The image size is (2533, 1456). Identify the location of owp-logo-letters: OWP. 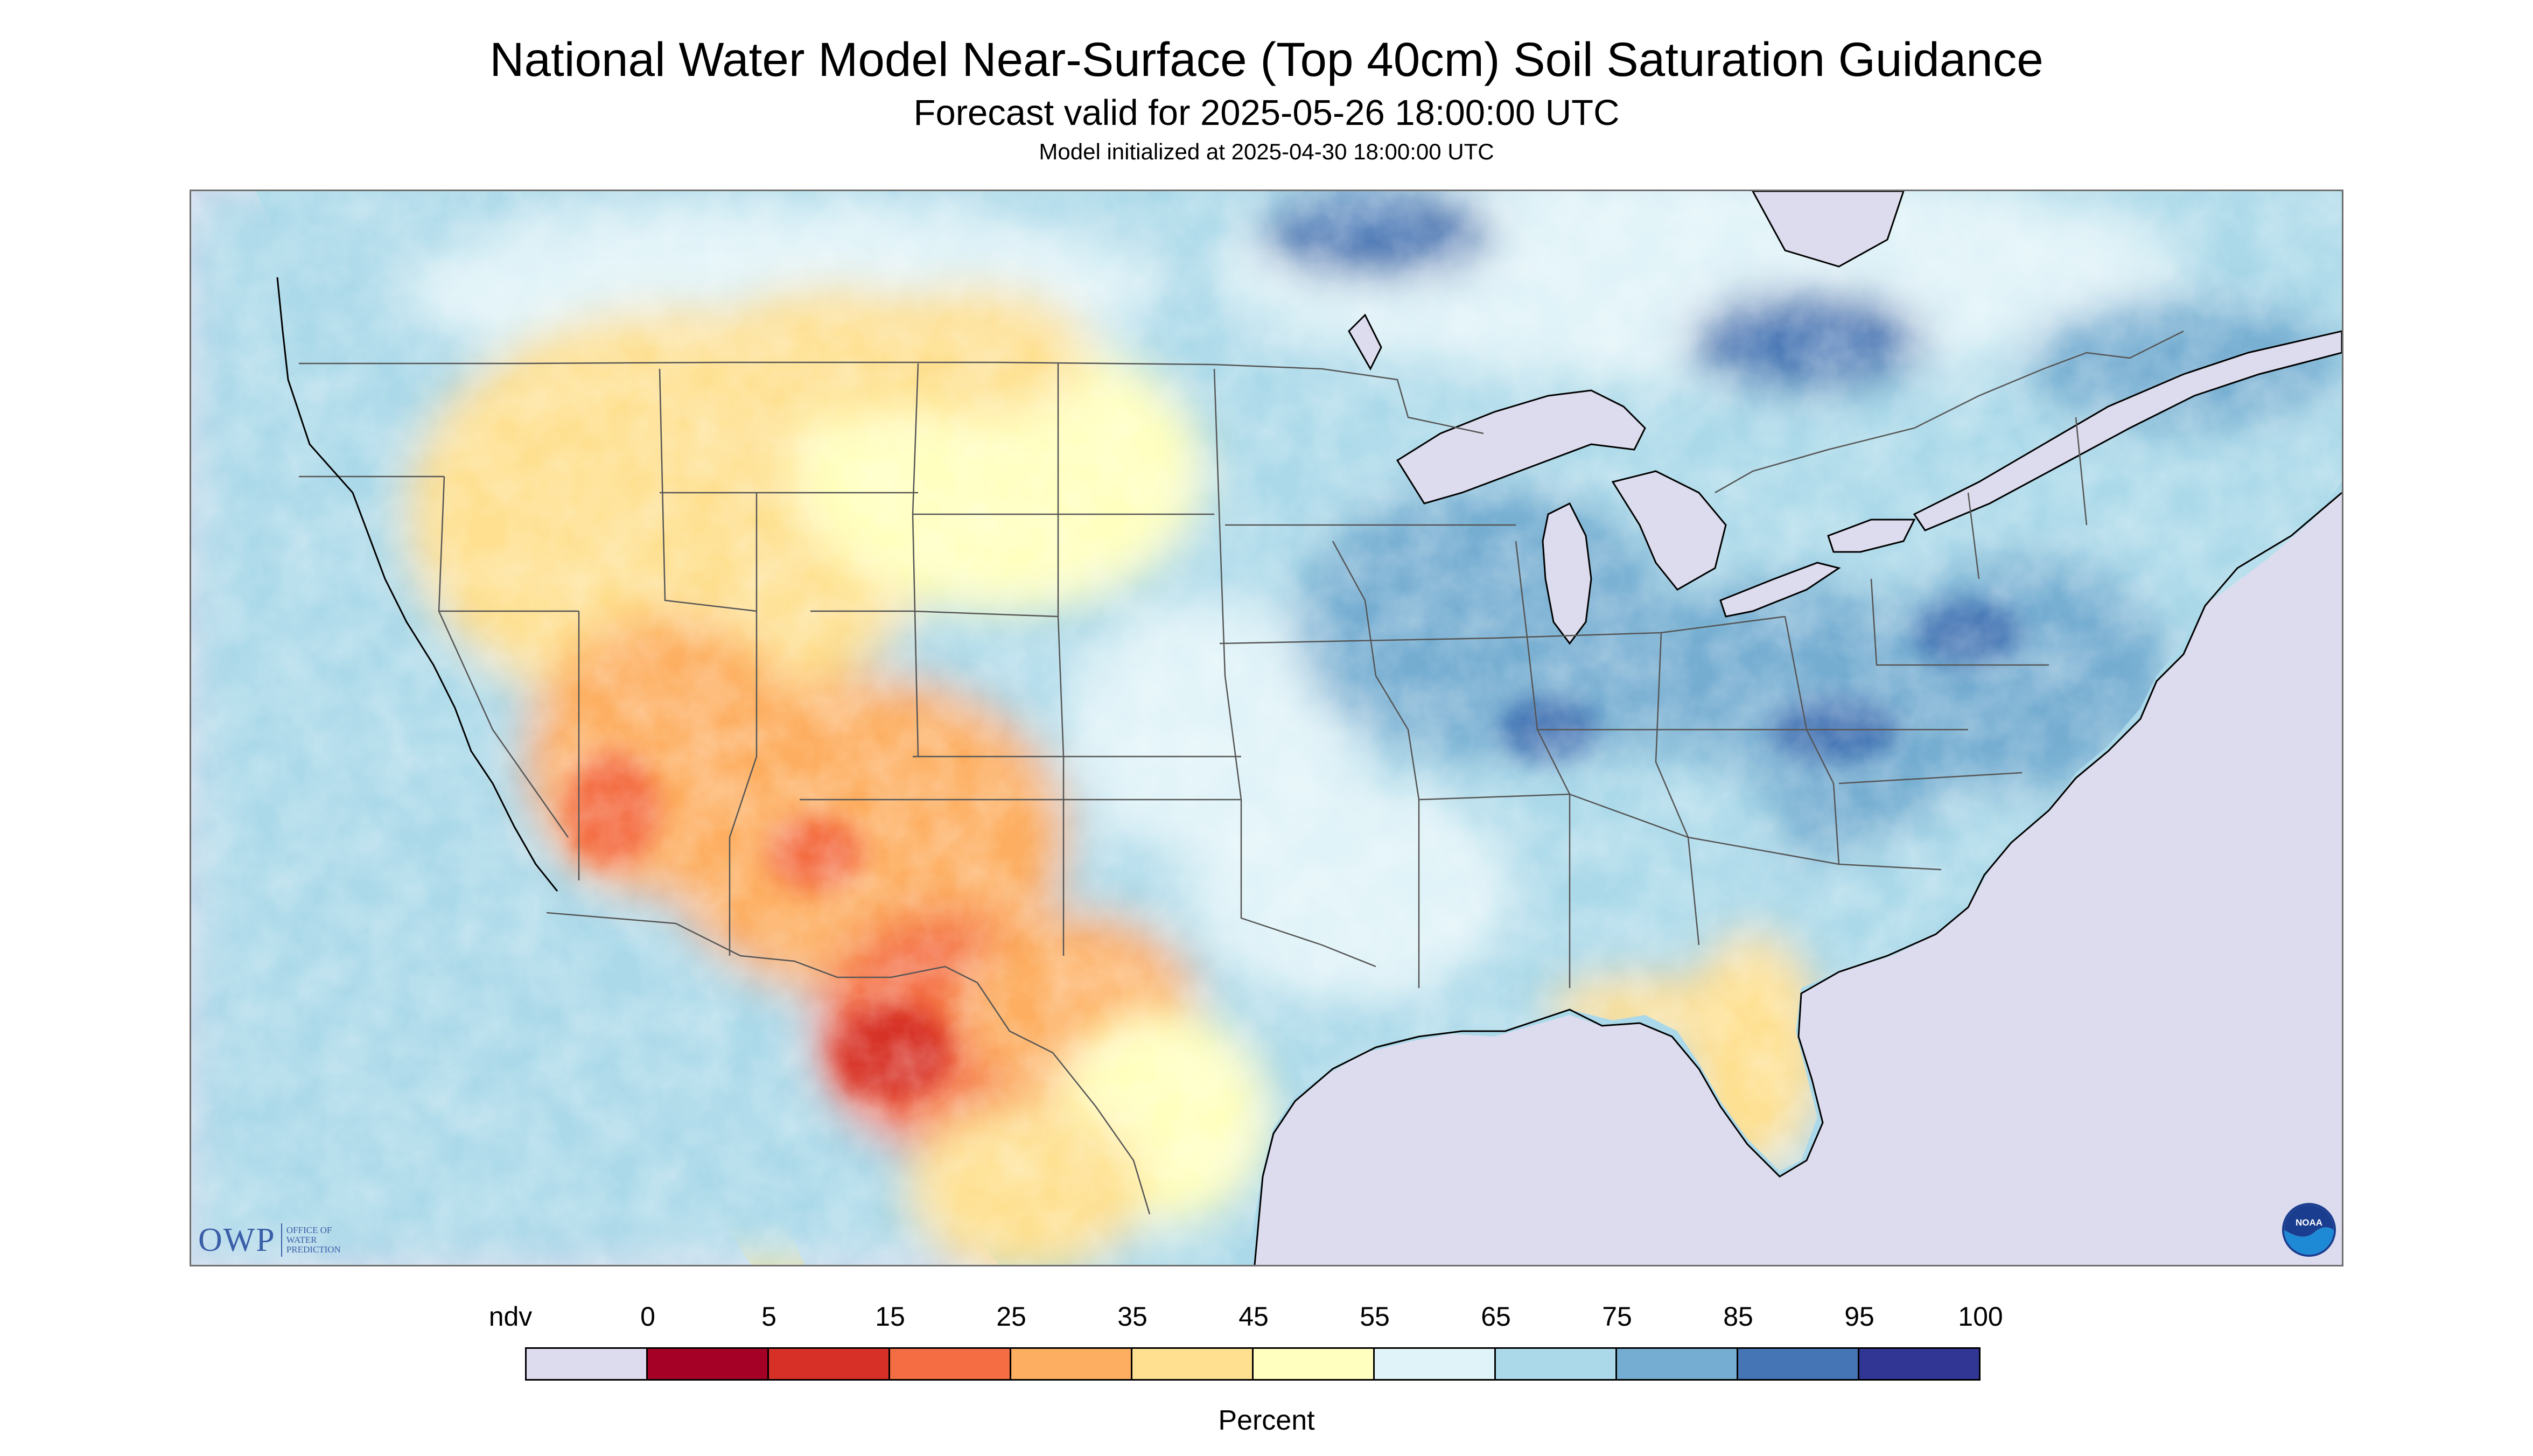
(237, 1240).